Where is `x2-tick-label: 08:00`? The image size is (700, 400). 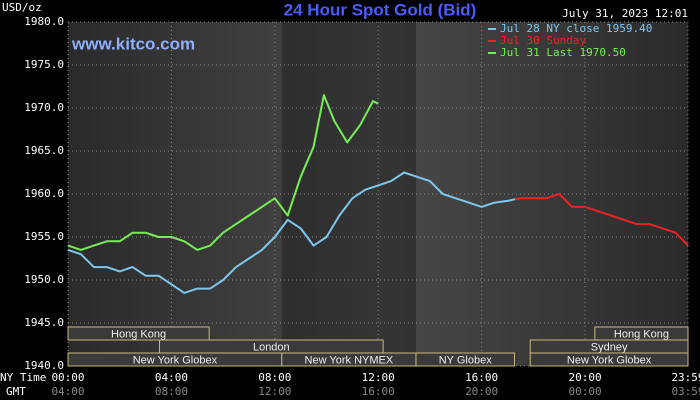 x2-tick-label: 08:00 is located at coordinates (171, 391).